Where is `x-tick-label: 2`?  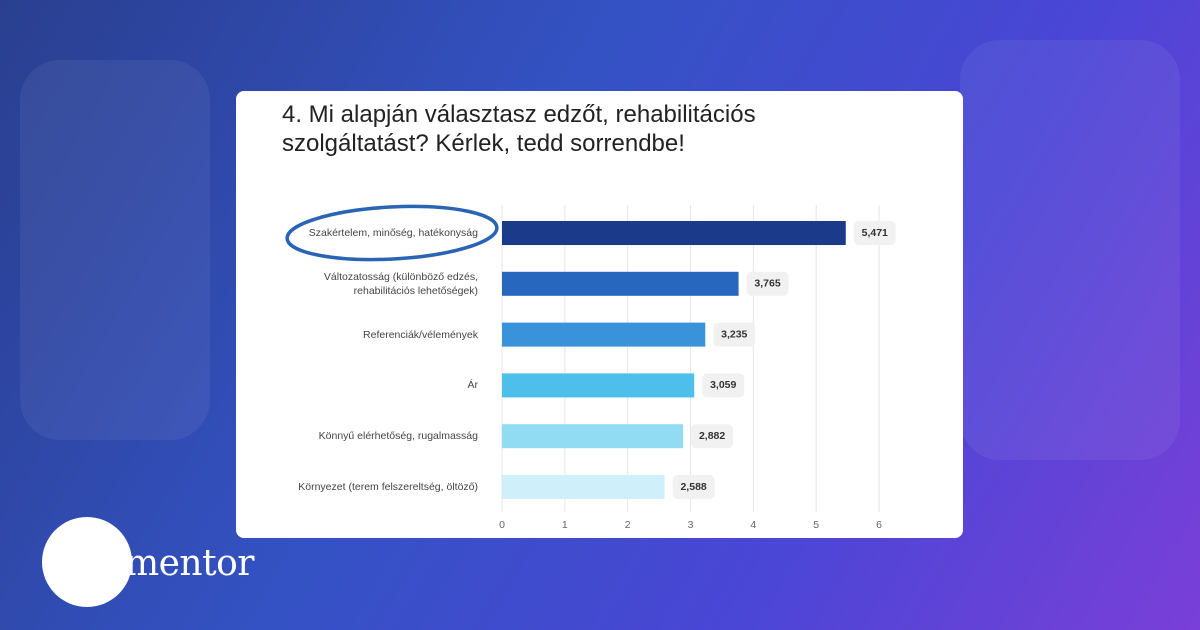 x-tick-label: 2 is located at coordinates (628, 525).